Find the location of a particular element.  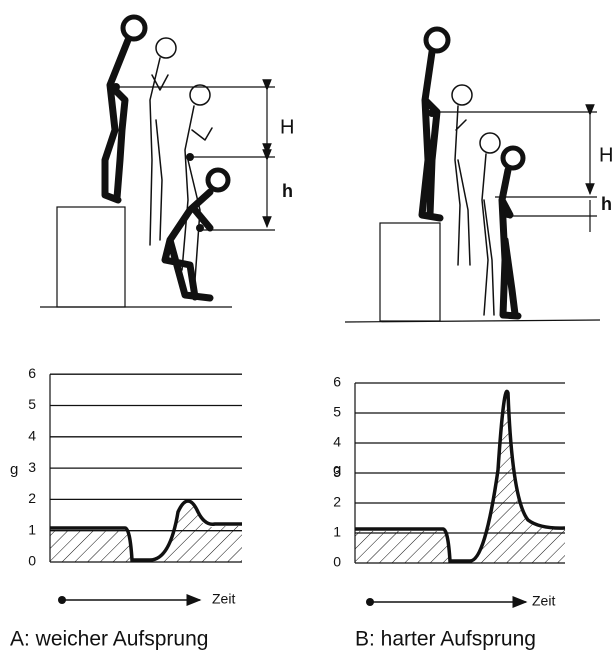

caption: B: harter Aufsprung is located at coordinates (445, 639).